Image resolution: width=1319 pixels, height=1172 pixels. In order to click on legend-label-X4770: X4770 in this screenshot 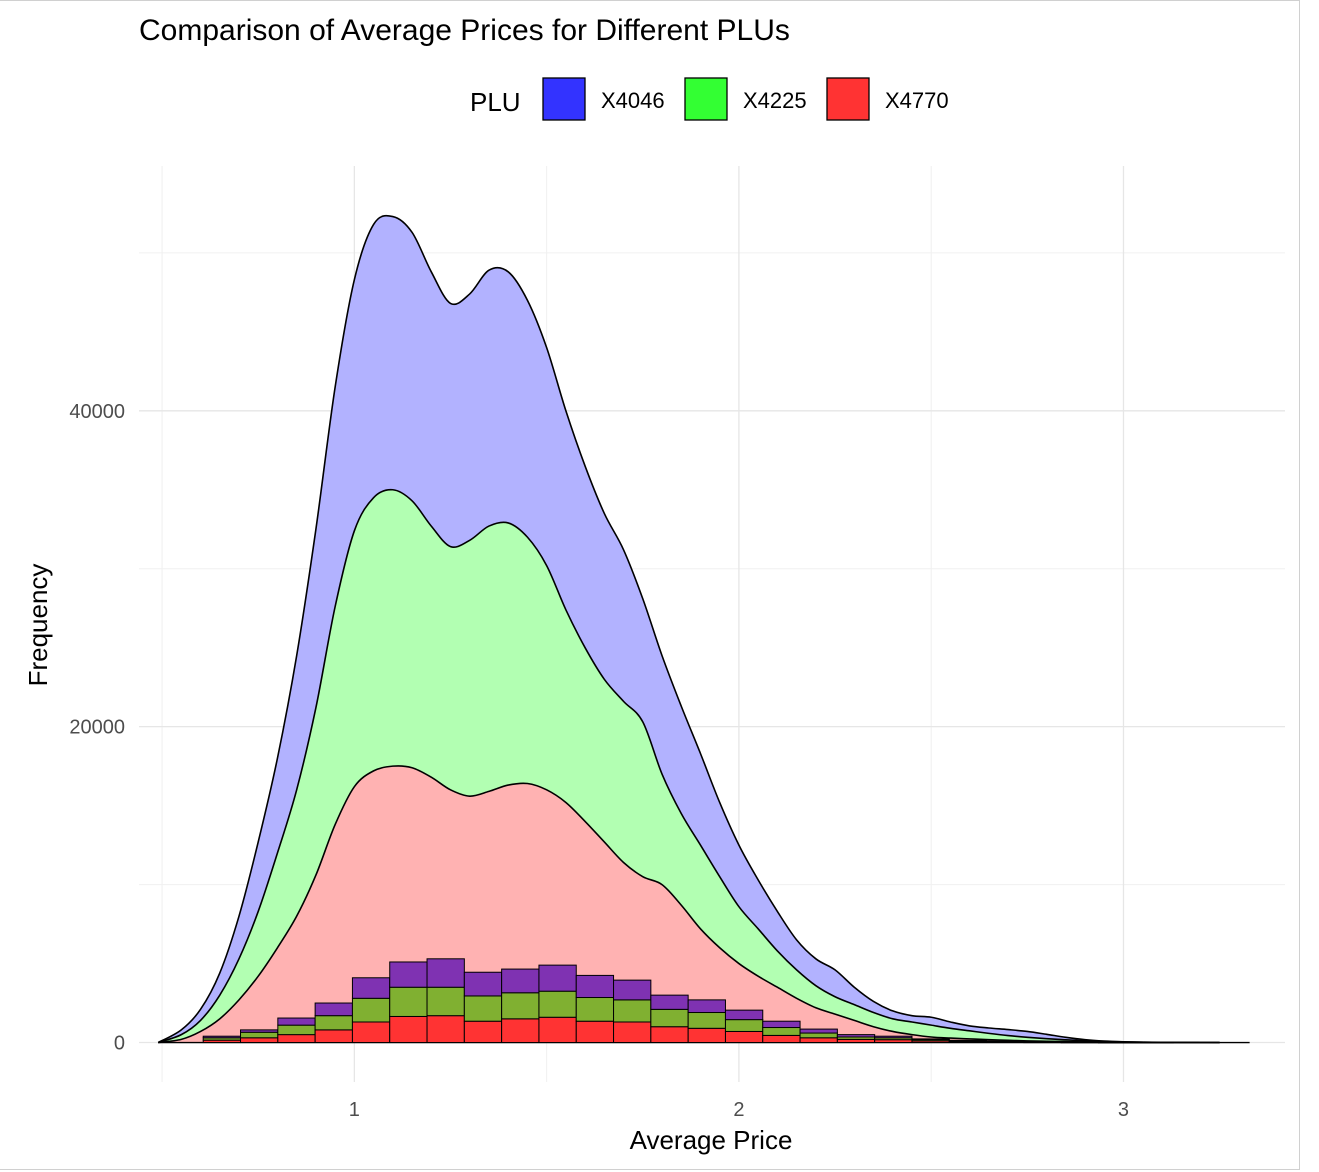, I will do `click(917, 100)`.